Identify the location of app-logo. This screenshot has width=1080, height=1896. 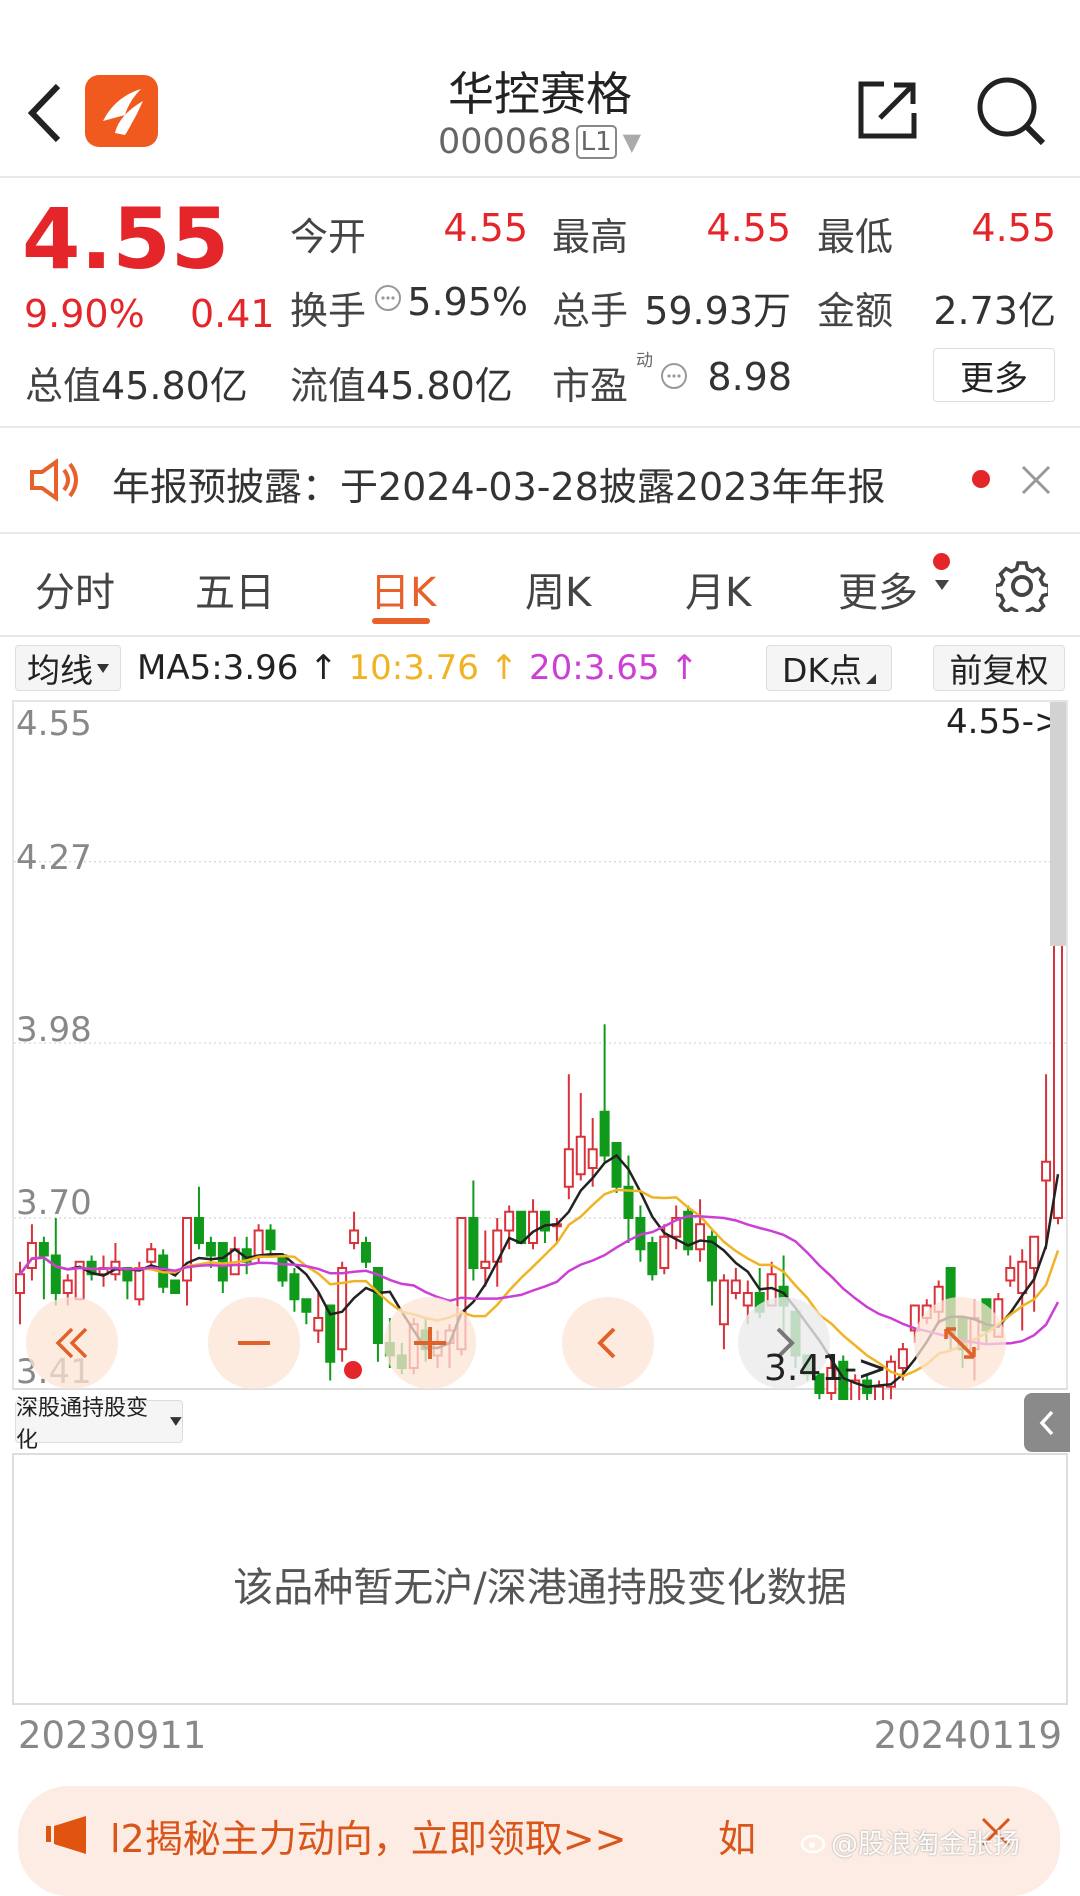
(121, 111).